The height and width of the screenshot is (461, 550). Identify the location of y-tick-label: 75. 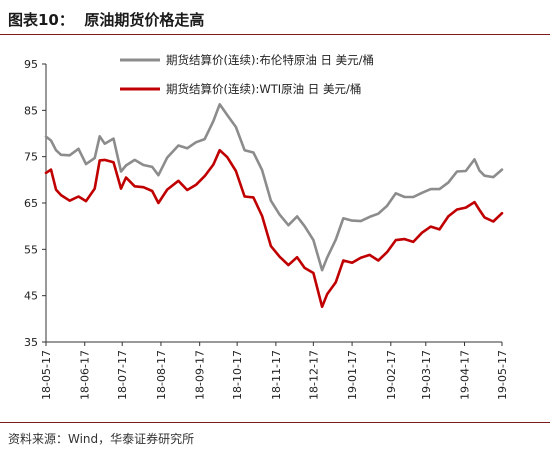
(31, 157).